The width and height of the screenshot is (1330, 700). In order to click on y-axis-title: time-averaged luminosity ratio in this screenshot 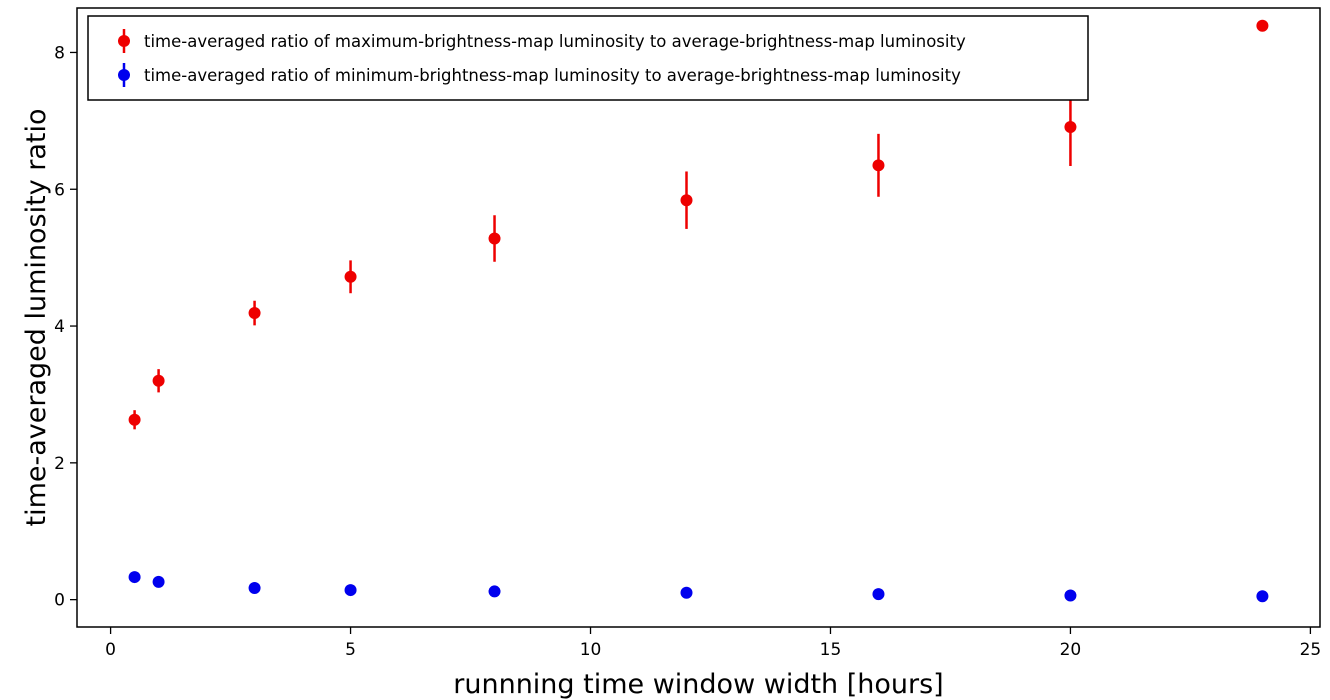, I will do `click(36, 317)`.